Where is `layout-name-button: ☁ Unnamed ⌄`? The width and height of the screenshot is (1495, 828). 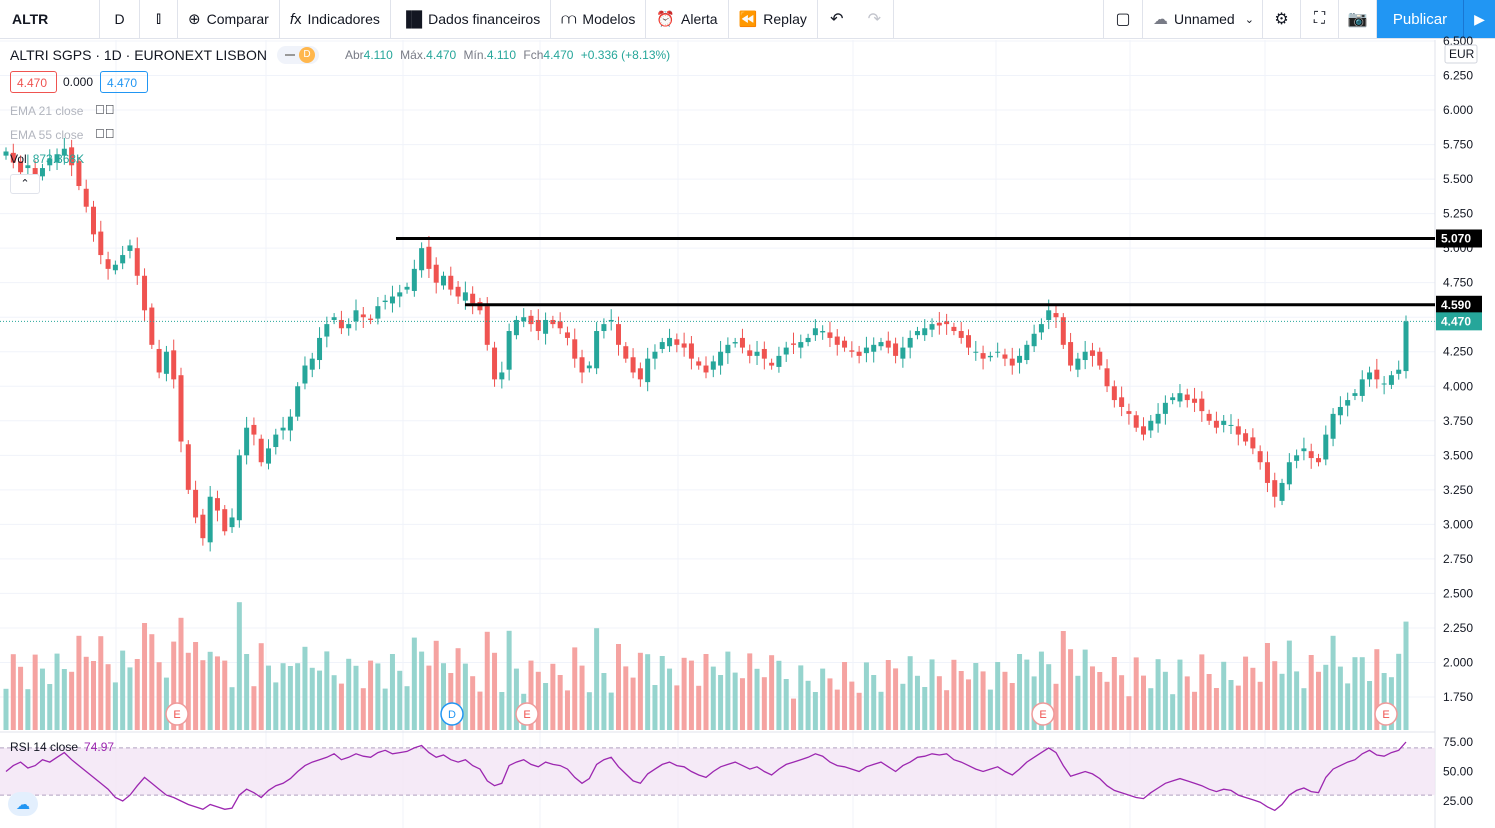 layout-name-button: ☁ Unnamed ⌄ is located at coordinates (1203, 19).